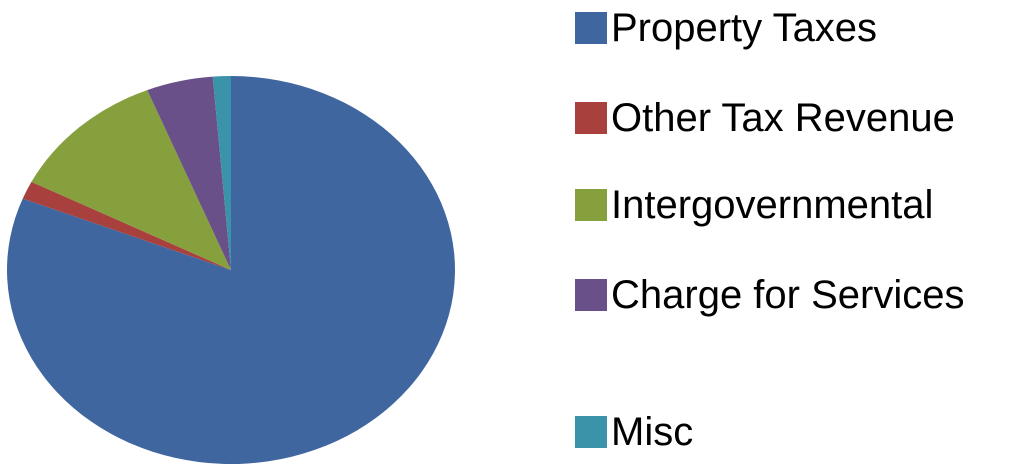 This screenshot has width=1036, height=466. What do you see at coordinates (744, 28) in the screenshot?
I see `legend-label: Property Taxes` at bounding box center [744, 28].